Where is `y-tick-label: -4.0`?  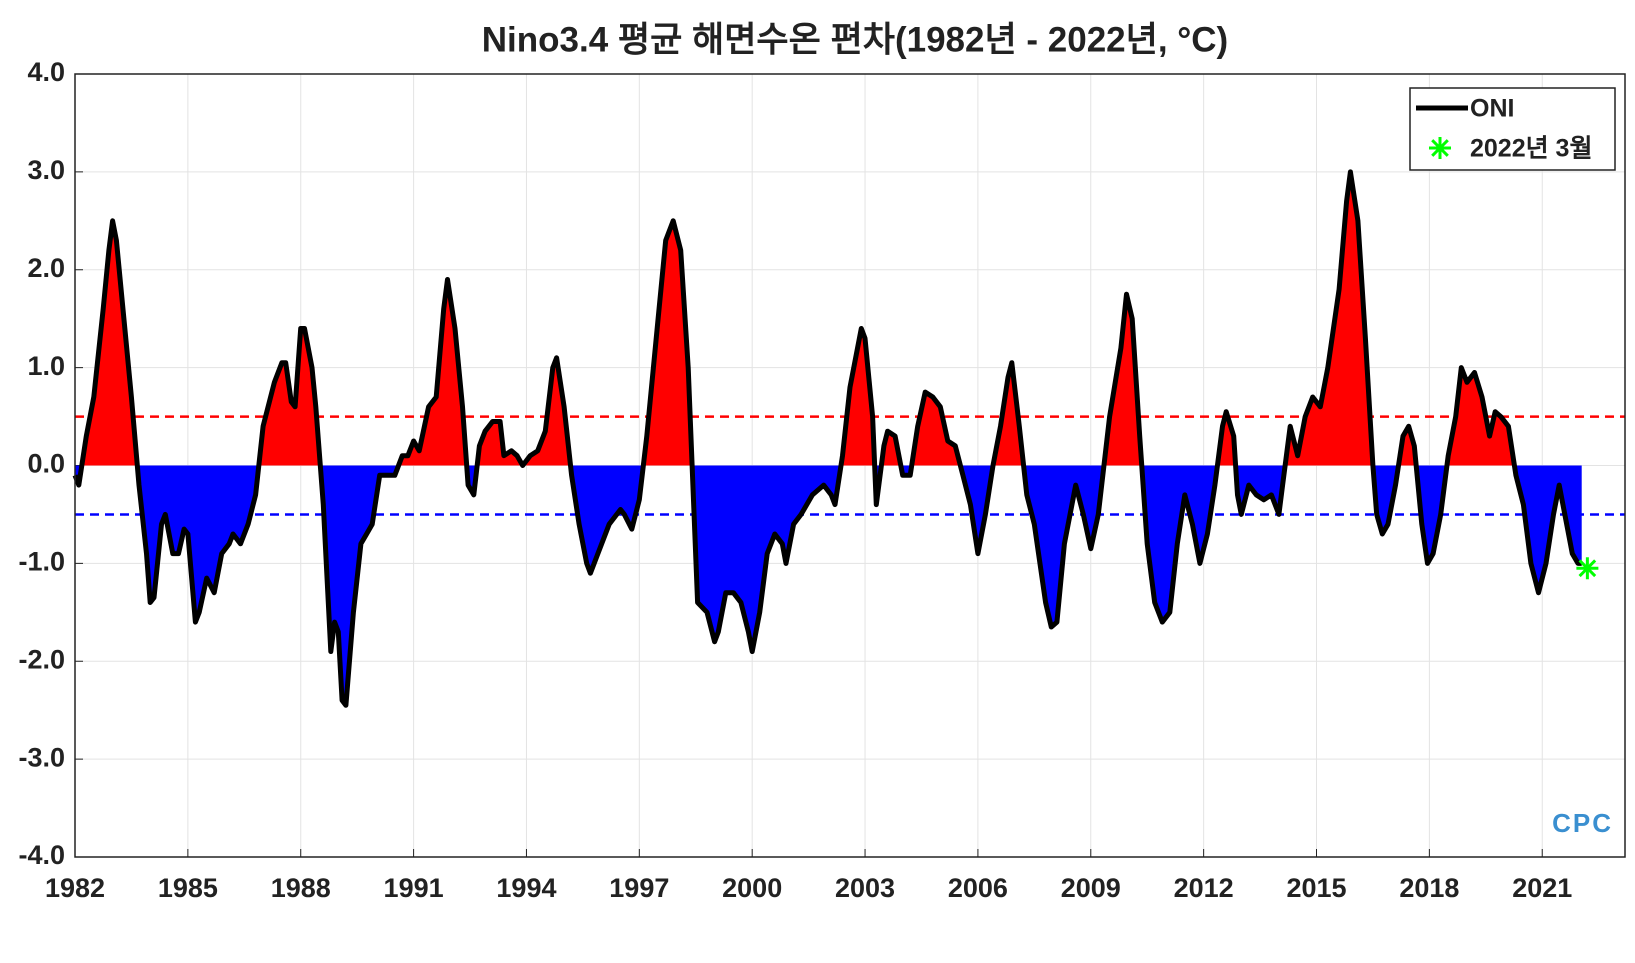 y-tick-label: -4.0 is located at coordinates (41, 855).